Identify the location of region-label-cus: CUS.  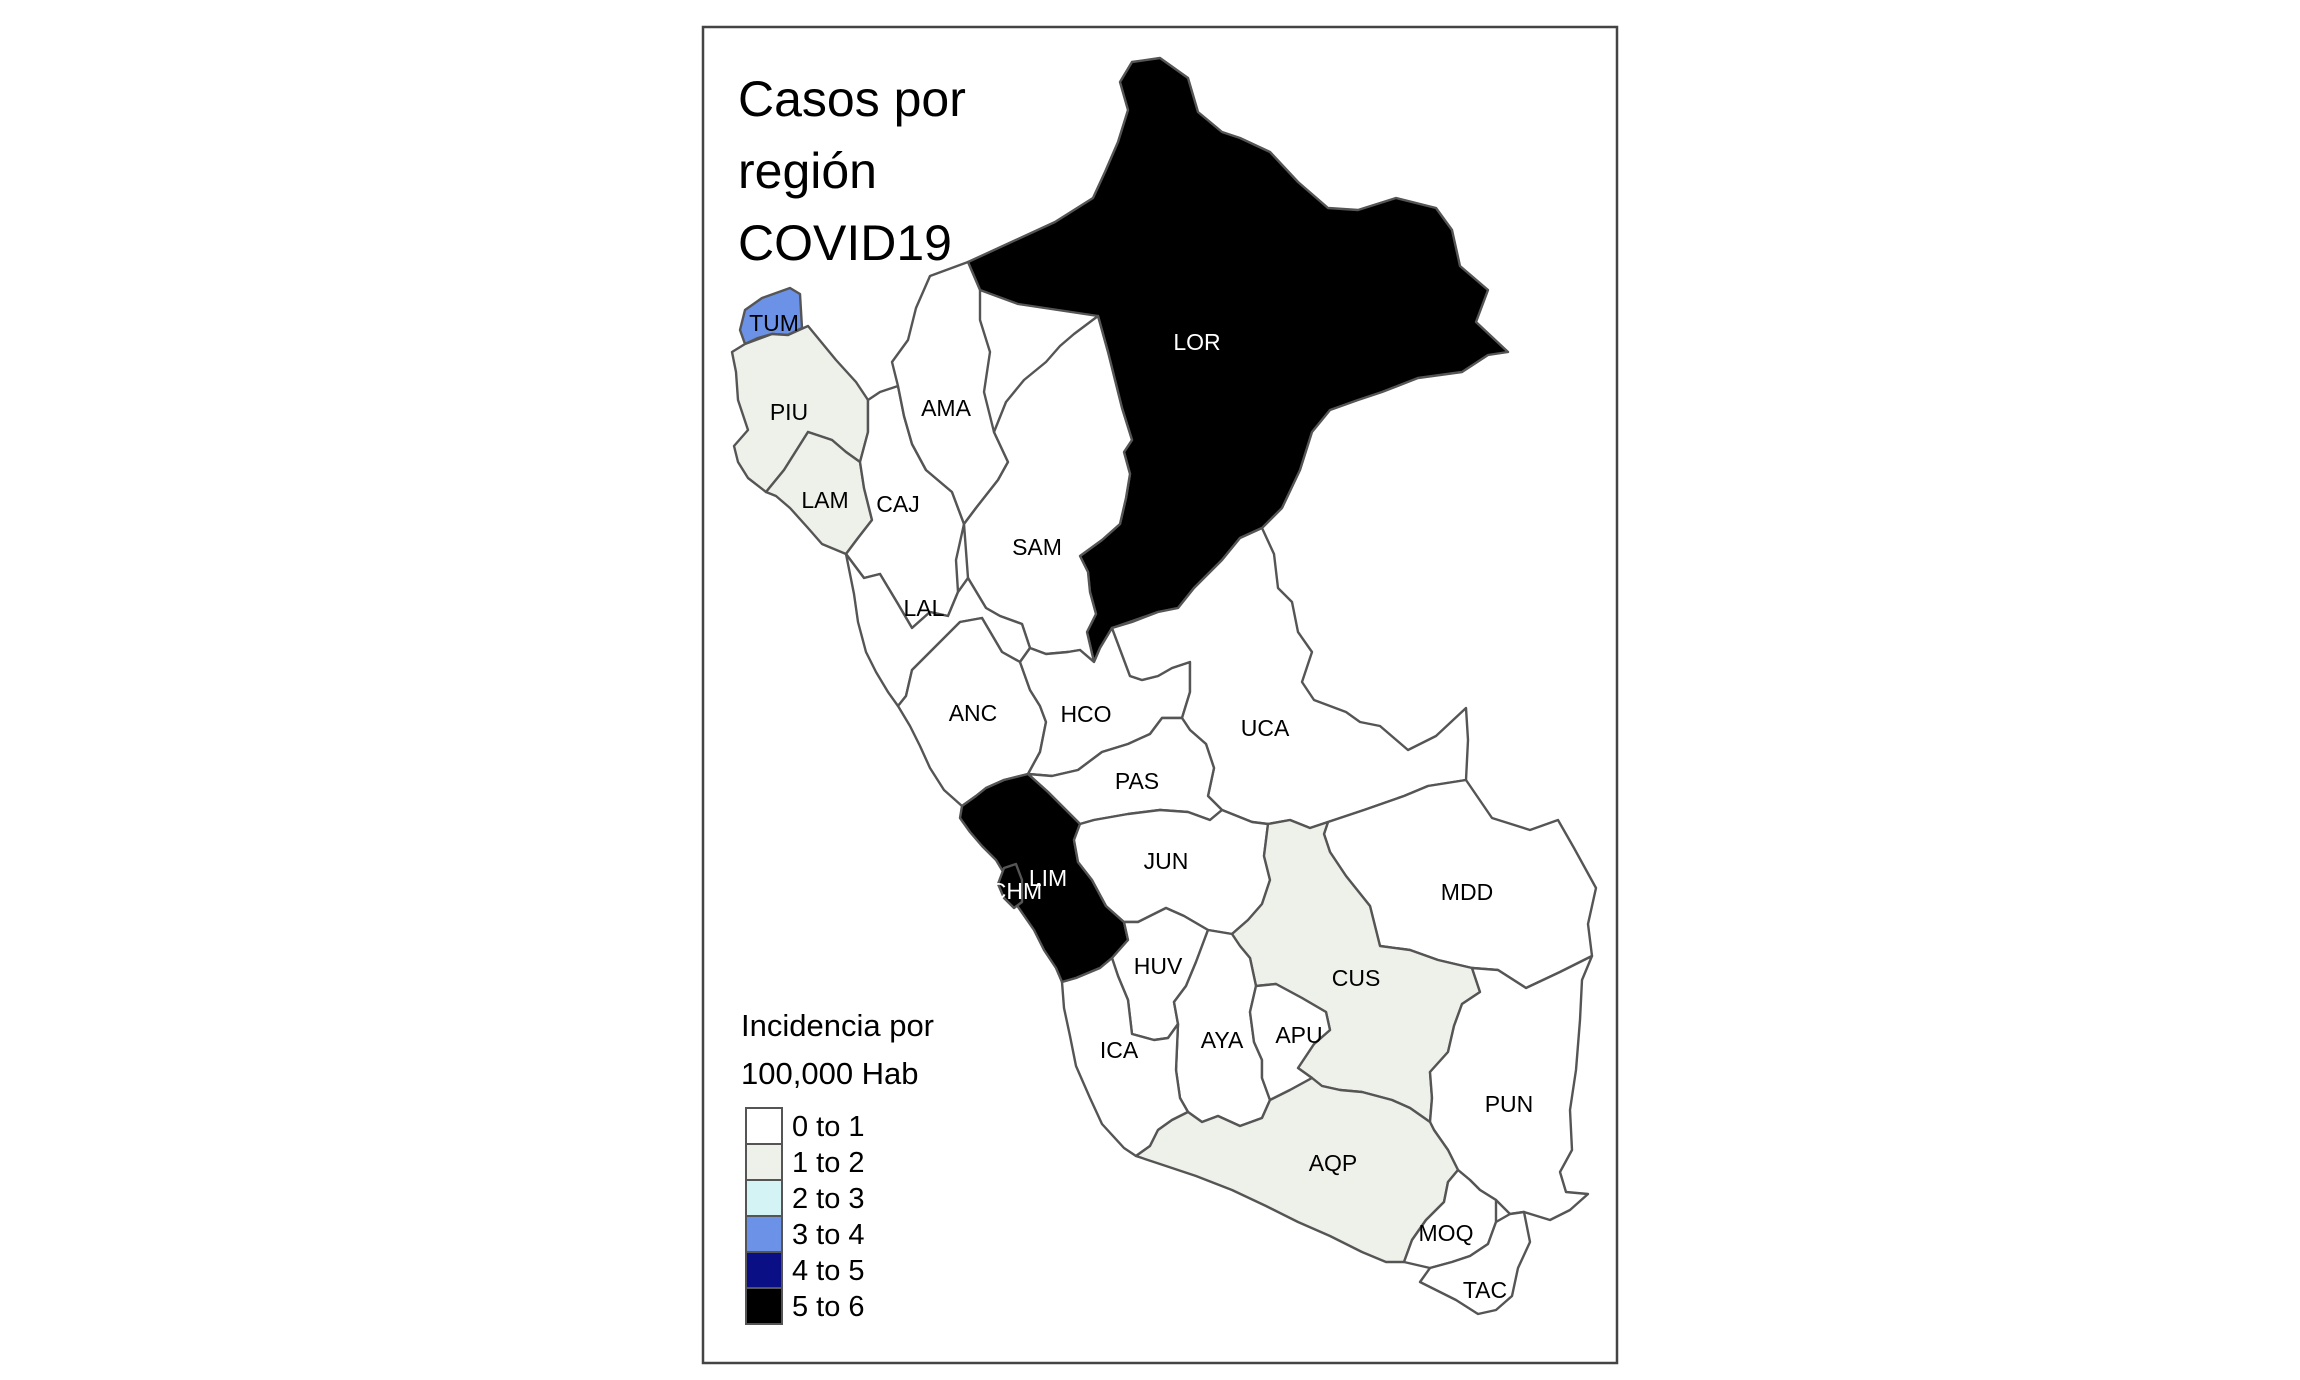
(1356, 978).